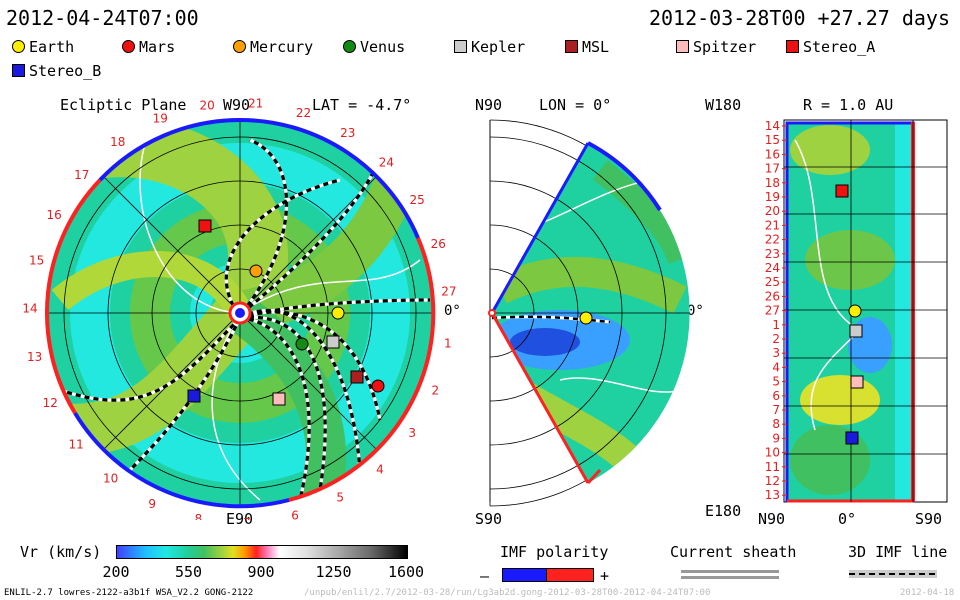 The height and width of the screenshot is (600, 960). I want to click on legend-item-kepler: Kepler, so click(489, 47).